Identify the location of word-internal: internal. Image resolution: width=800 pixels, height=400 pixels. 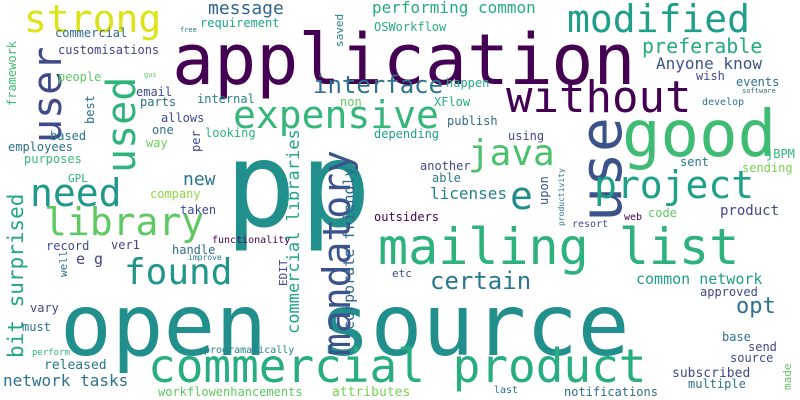
(226, 99).